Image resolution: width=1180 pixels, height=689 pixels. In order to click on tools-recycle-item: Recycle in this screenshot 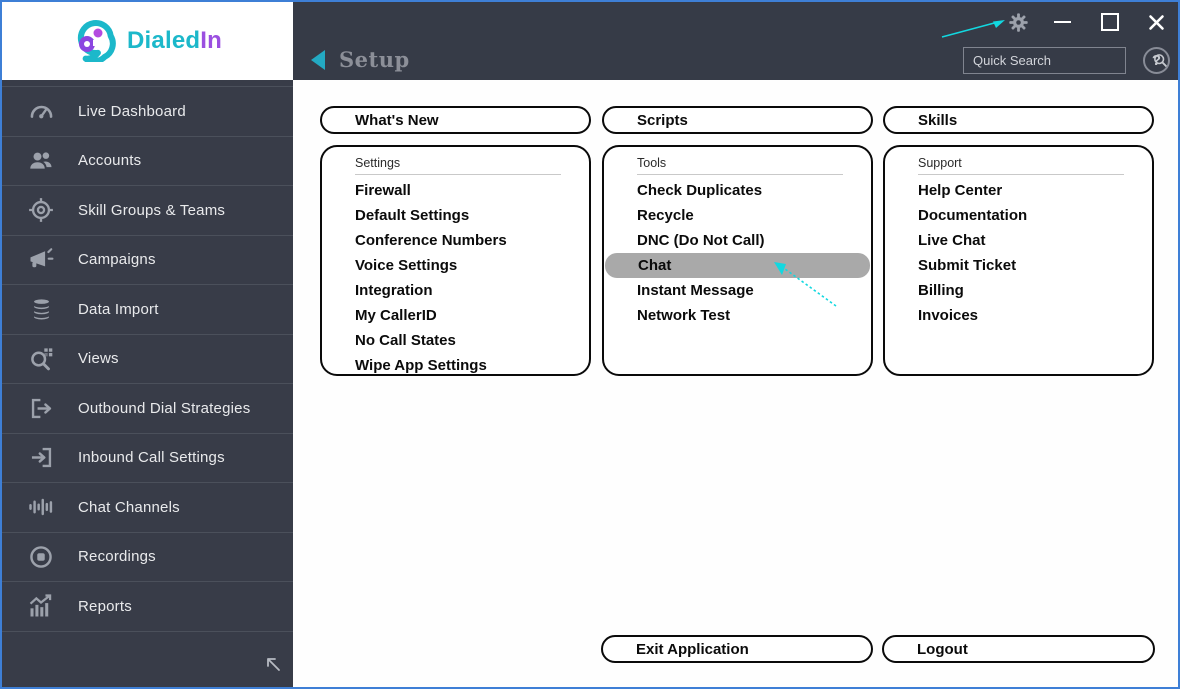, I will do `click(665, 215)`.